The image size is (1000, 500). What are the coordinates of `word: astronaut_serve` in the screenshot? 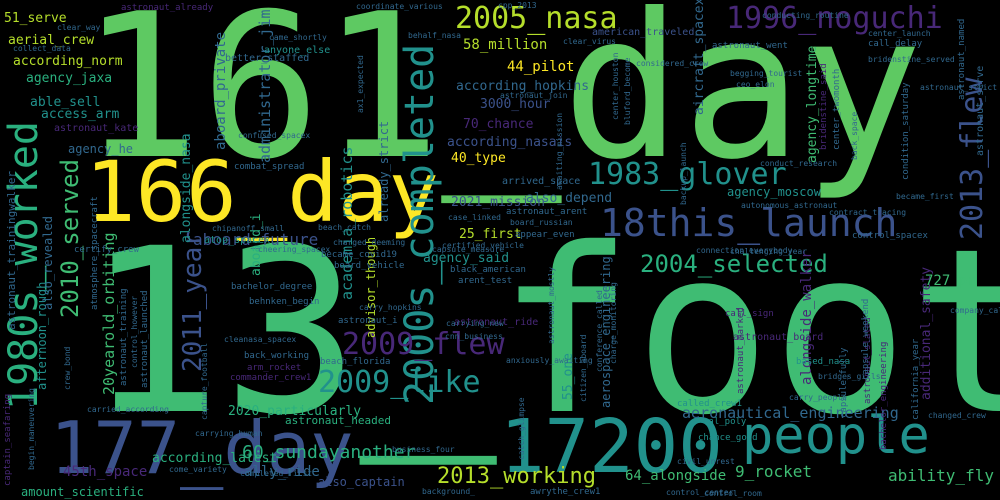 It's located at (980, 110).